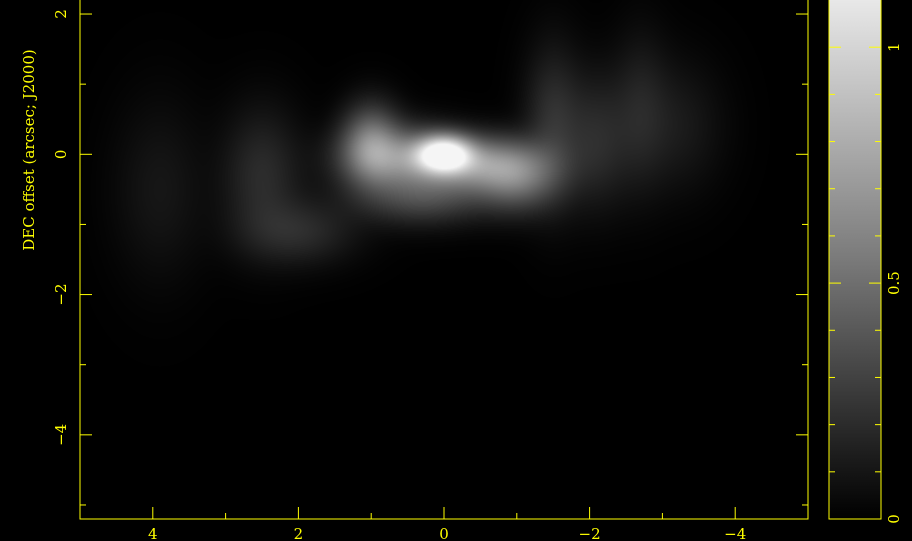  I want to click on colorbar-frame, so click(855, 260).